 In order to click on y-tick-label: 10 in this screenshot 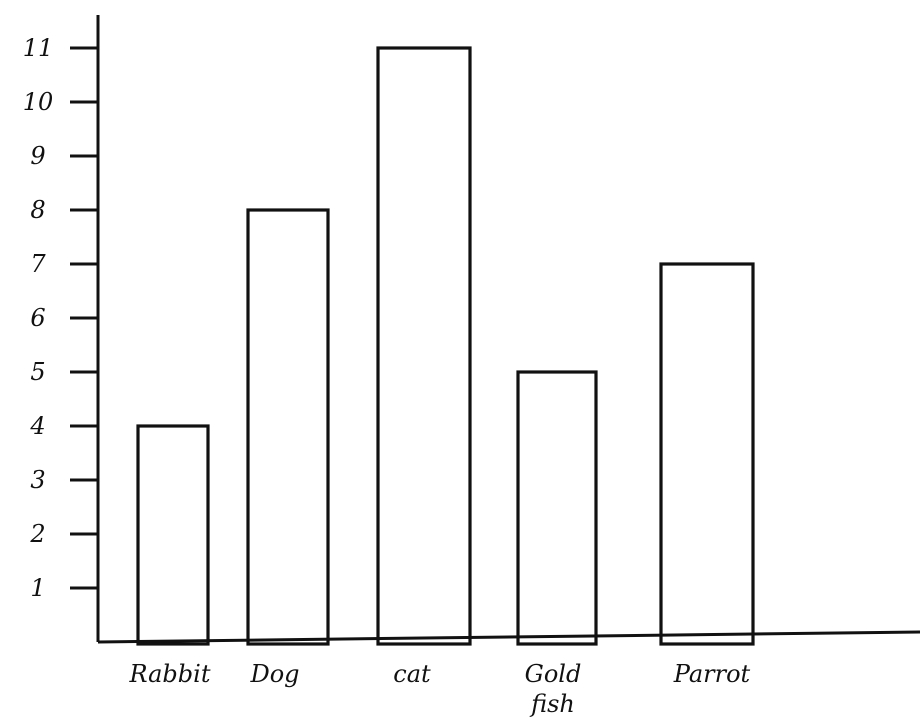, I will do `click(38, 102)`.